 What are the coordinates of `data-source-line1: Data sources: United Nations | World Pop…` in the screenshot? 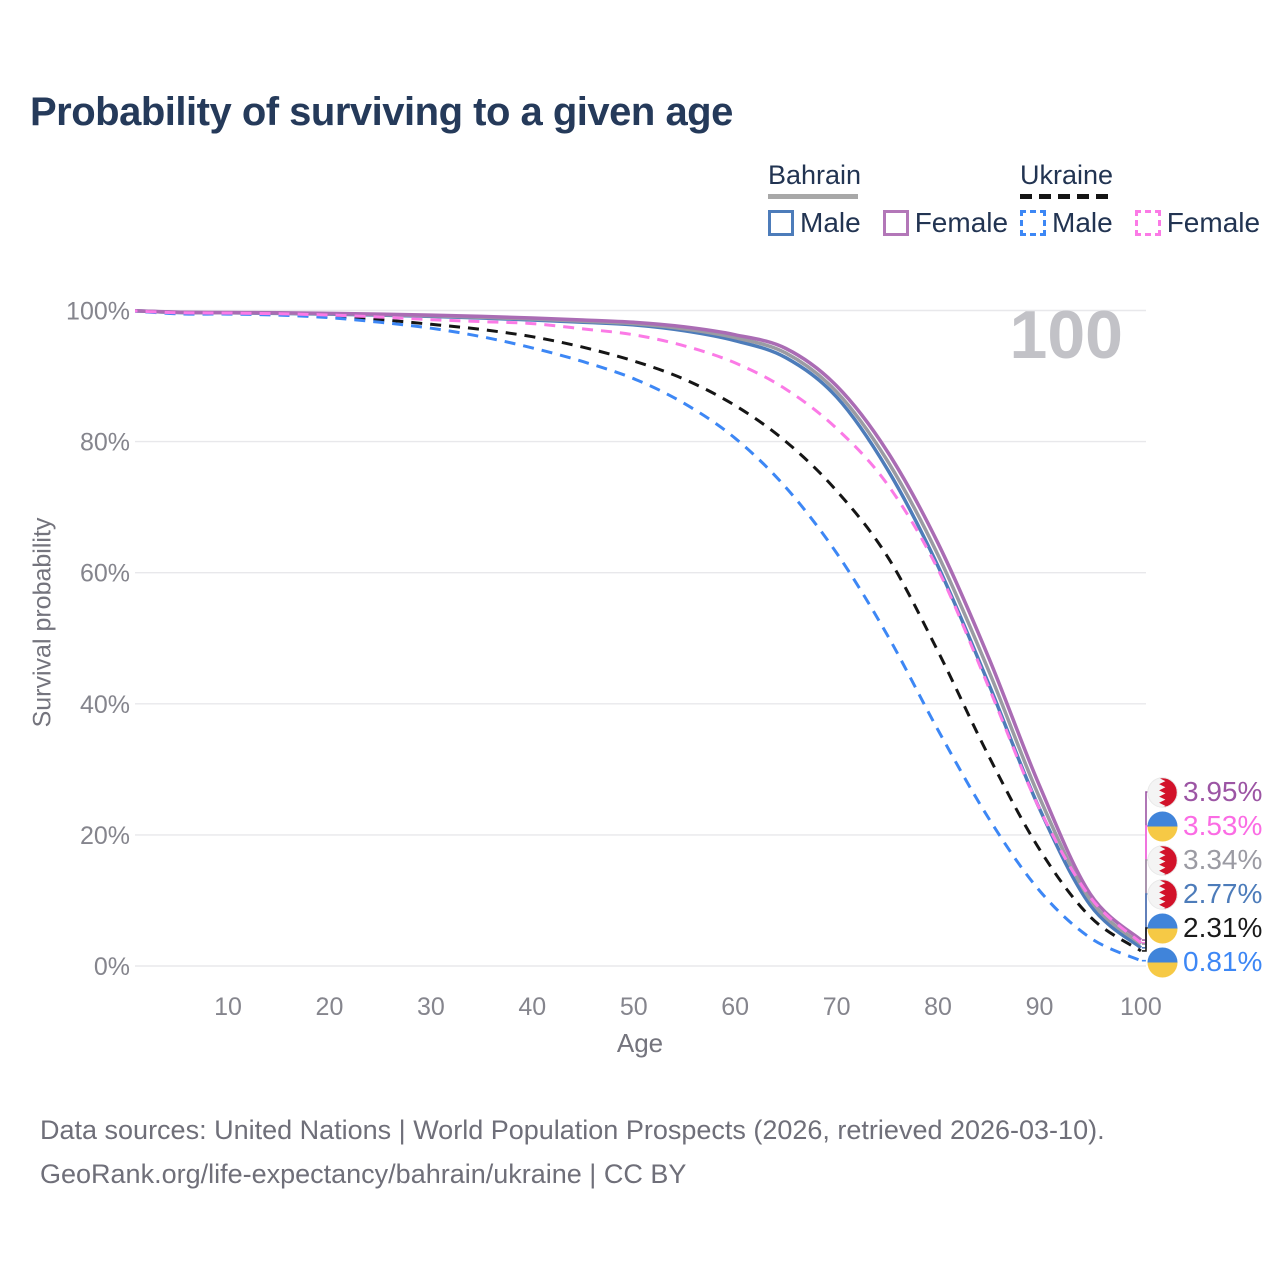 It's located at (572, 1130).